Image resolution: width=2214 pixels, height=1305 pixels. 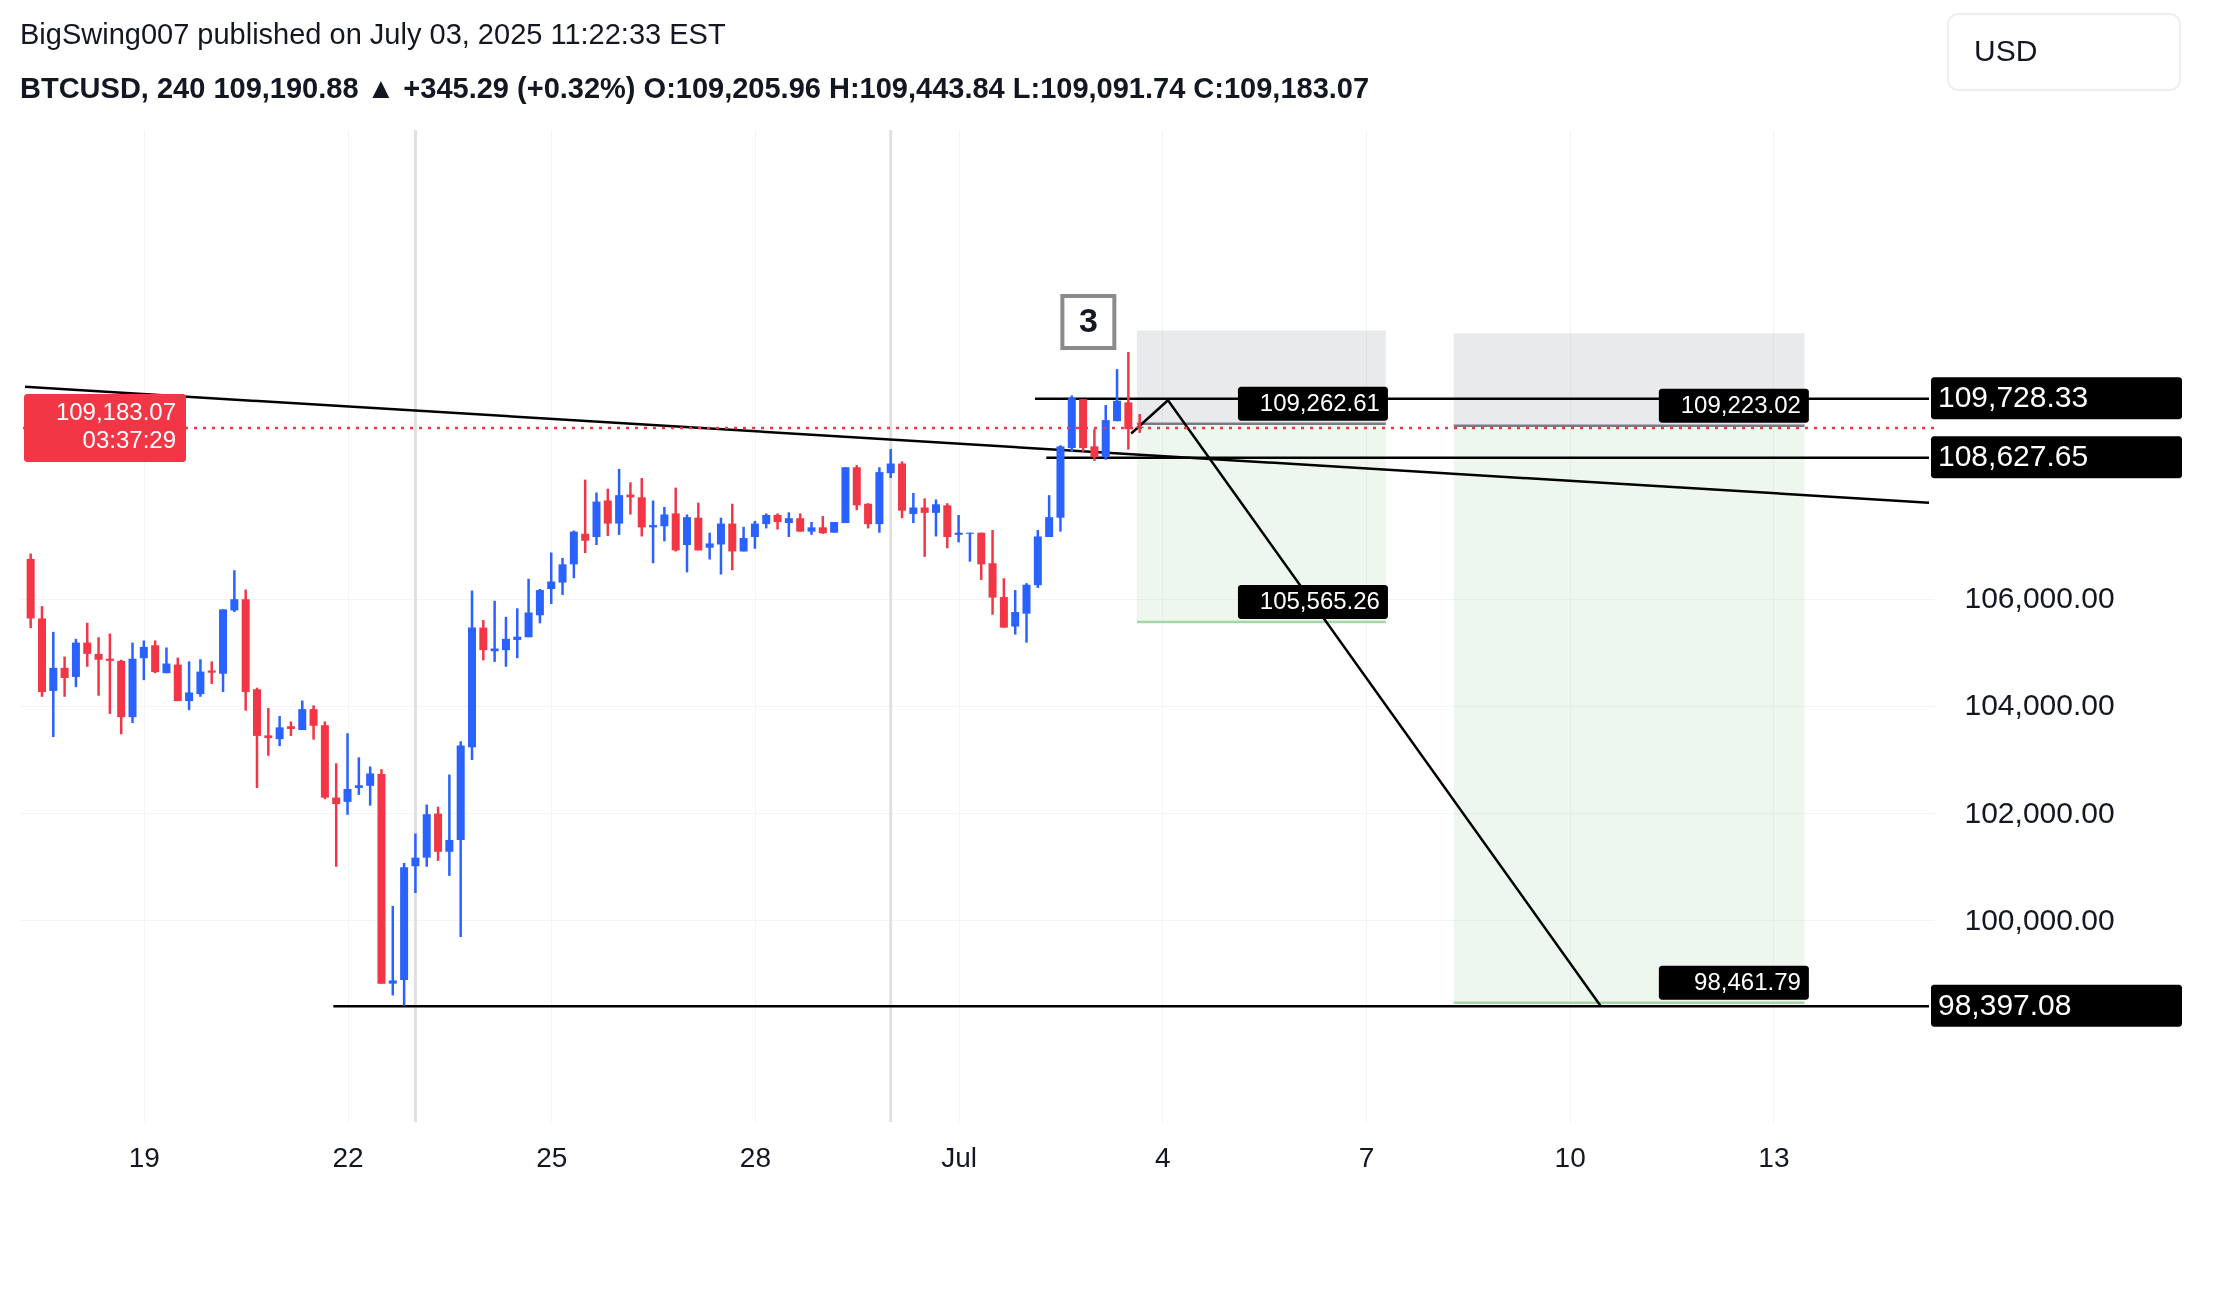 What do you see at coordinates (115, 425) in the screenshot?
I see `ref-line-label: 109,183.07 03:37:29` at bounding box center [115, 425].